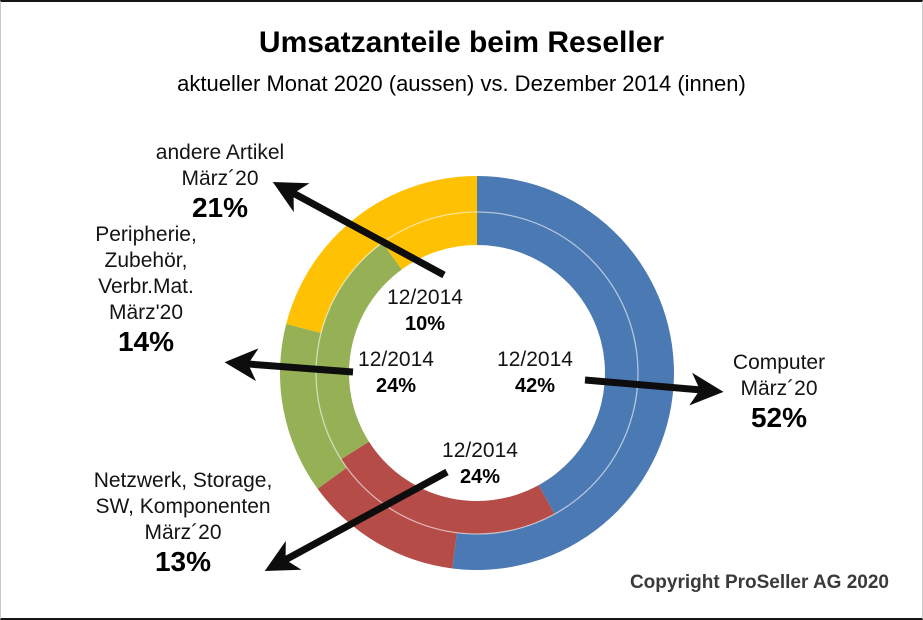 This screenshot has width=923, height=620. What do you see at coordinates (461, 42) in the screenshot?
I see `chart-title: Umsatzanteile beim Reseller` at bounding box center [461, 42].